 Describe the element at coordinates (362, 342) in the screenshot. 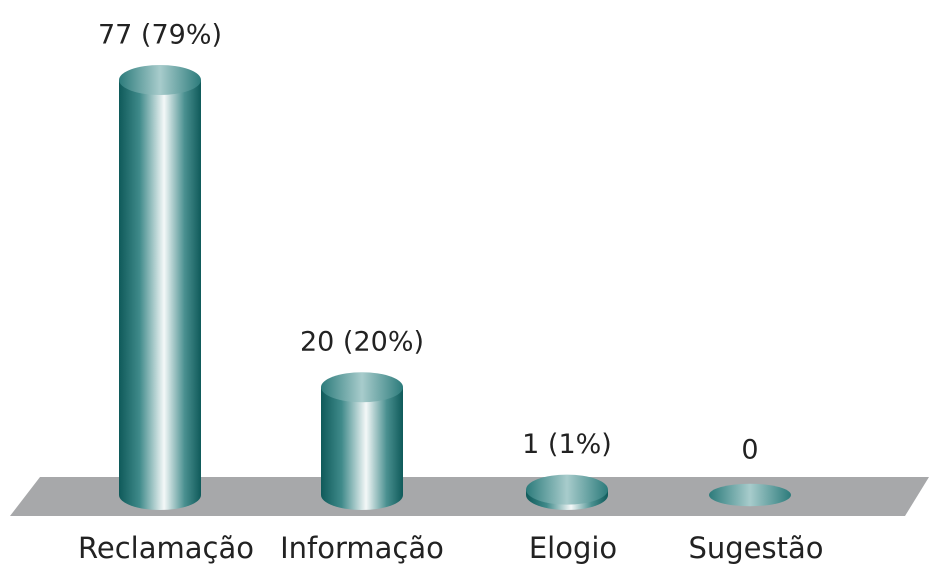

I see `value-label: 20 (20%)` at that location.